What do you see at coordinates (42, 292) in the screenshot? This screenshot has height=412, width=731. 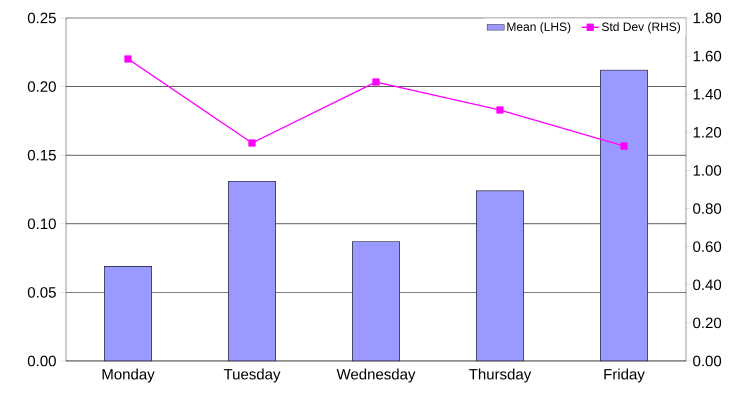 I see `y-tick-label: 0.05` at bounding box center [42, 292].